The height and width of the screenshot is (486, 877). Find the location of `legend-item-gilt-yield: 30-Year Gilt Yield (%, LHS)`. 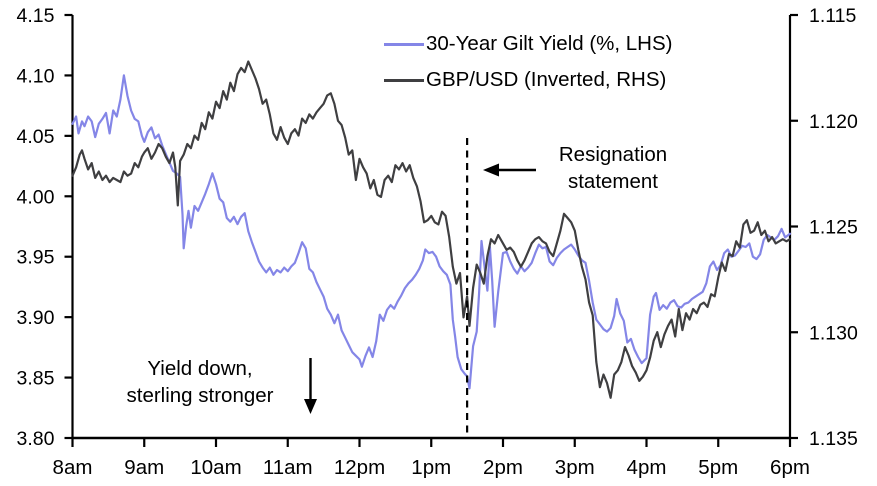

legend-item-gilt-yield: 30-Year Gilt Yield (%, LHS) is located at coordinates (528, 44).